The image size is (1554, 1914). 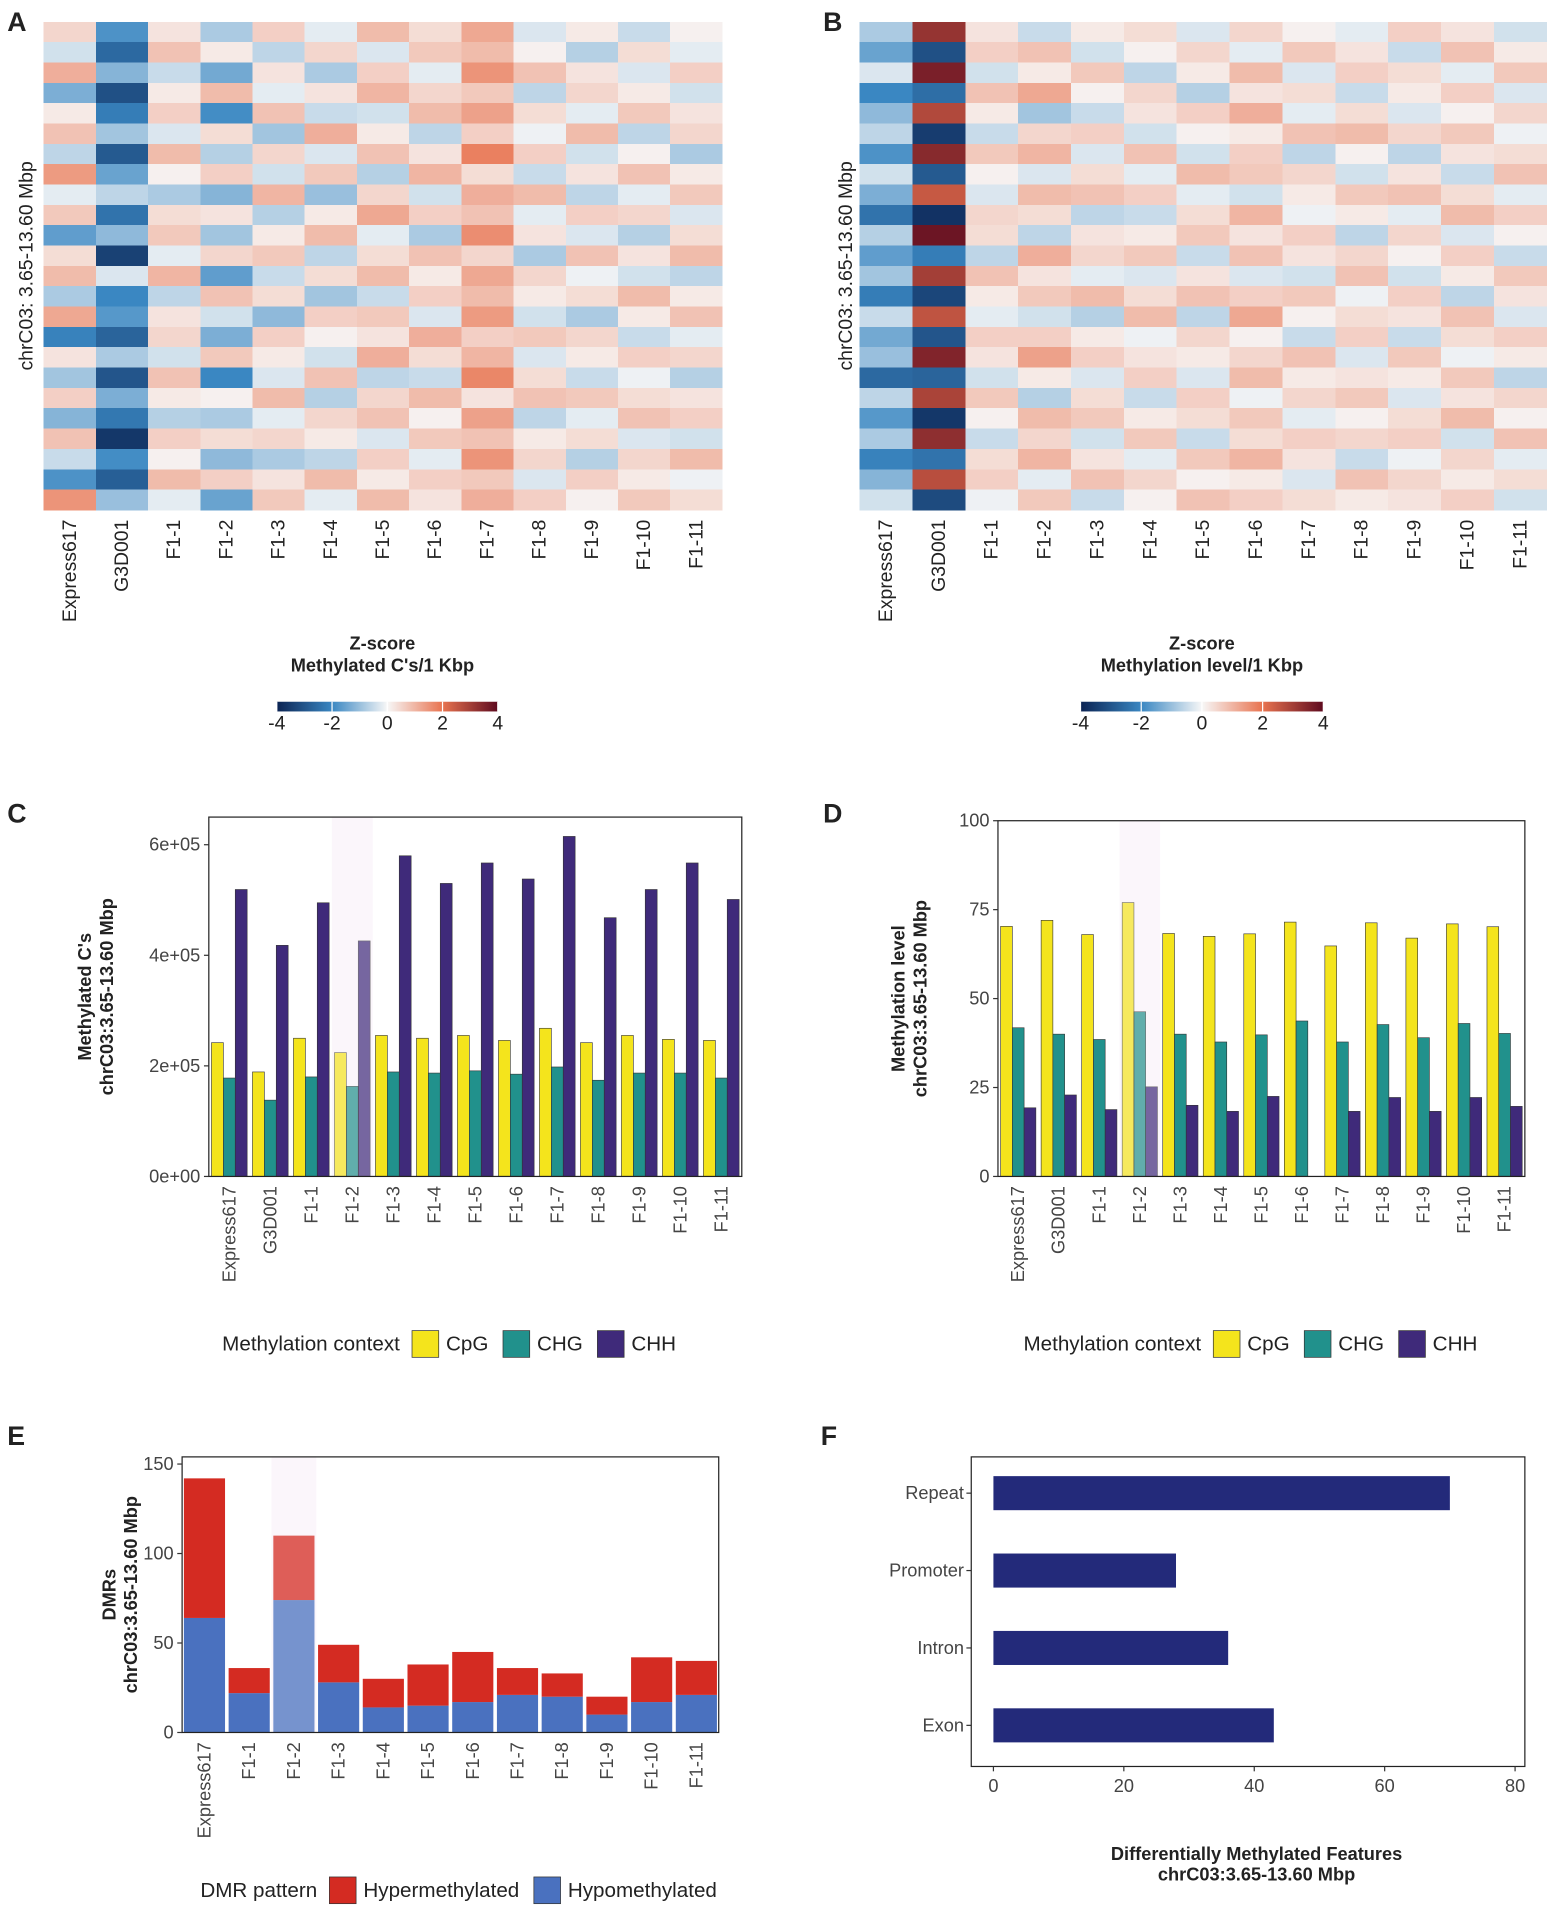 What do you see at coordinates (174, 955) in the screenshot?
I see `y-tick-label: 4e+05` at bounding box center [174, 955].